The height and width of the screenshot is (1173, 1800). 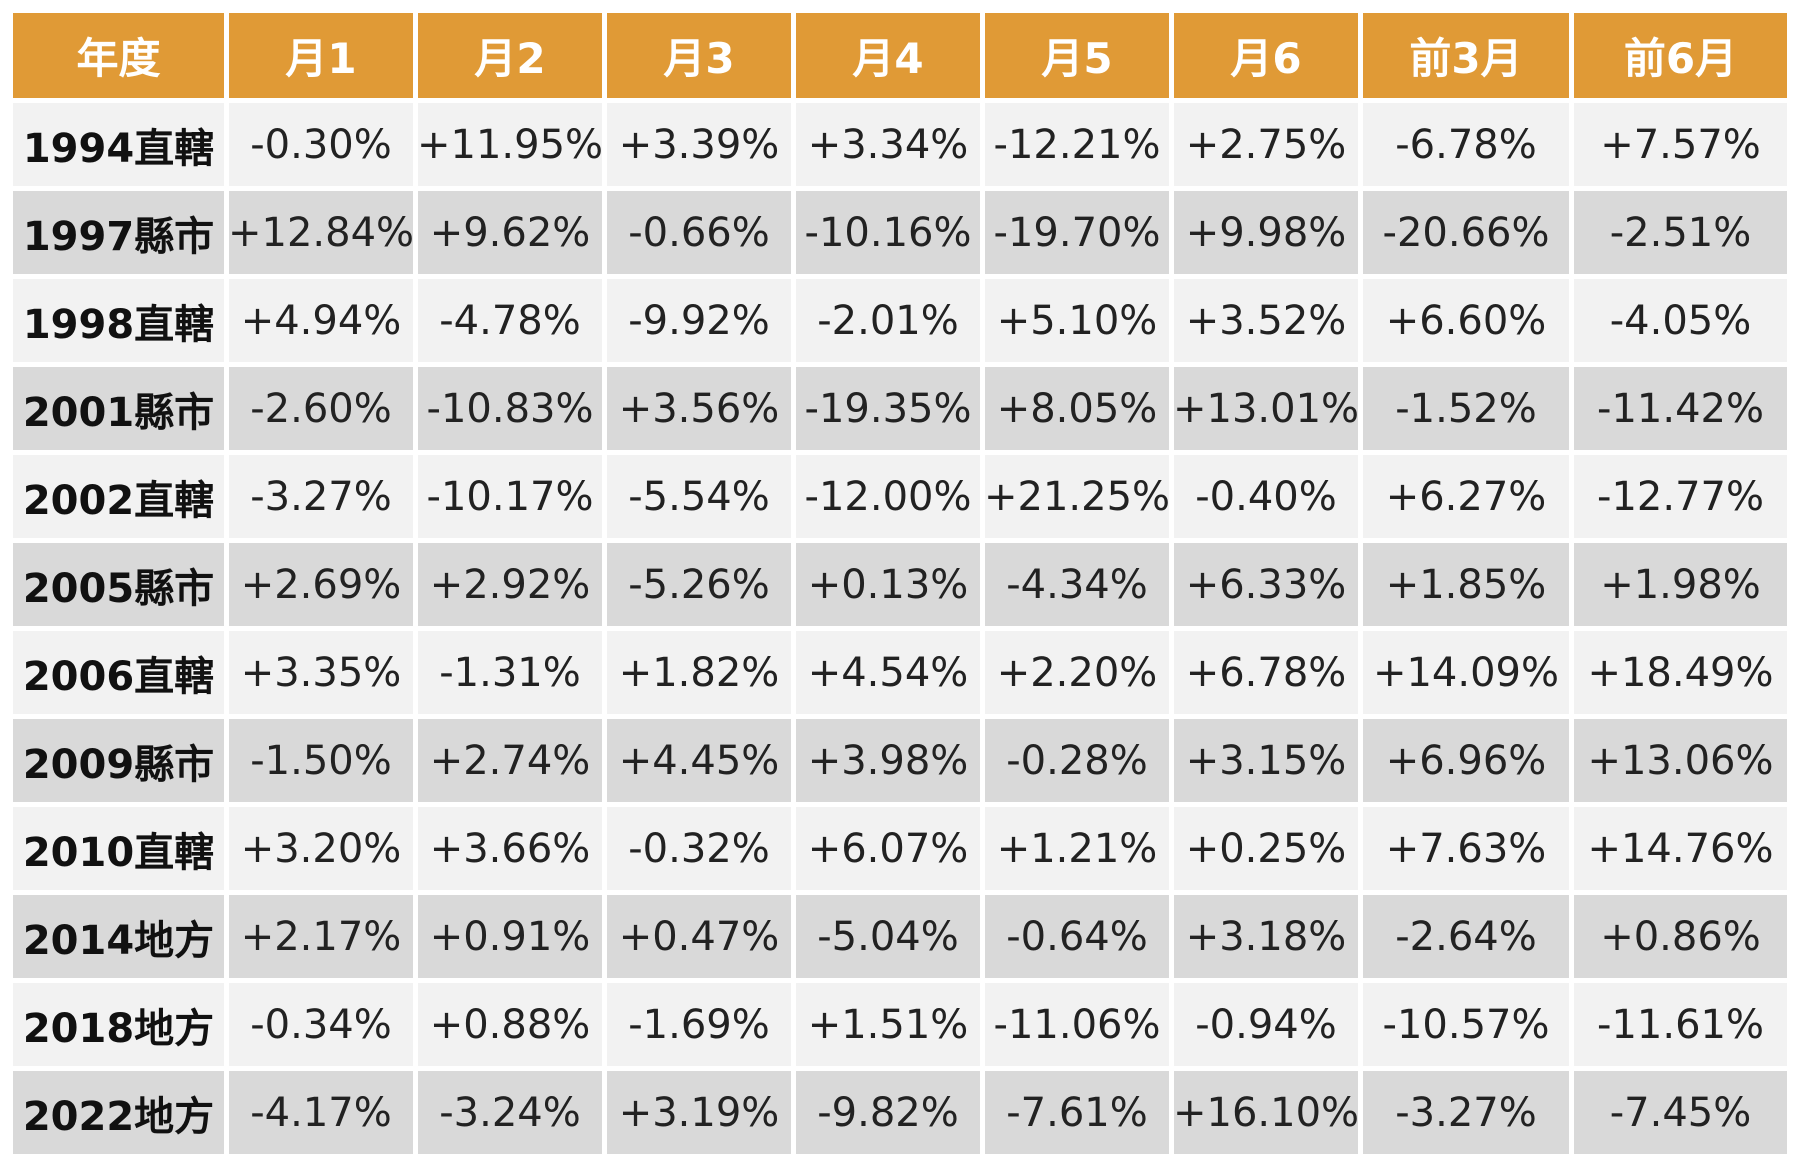 I want to click on table-cell: +3.98%, so click(x=890, y=763).